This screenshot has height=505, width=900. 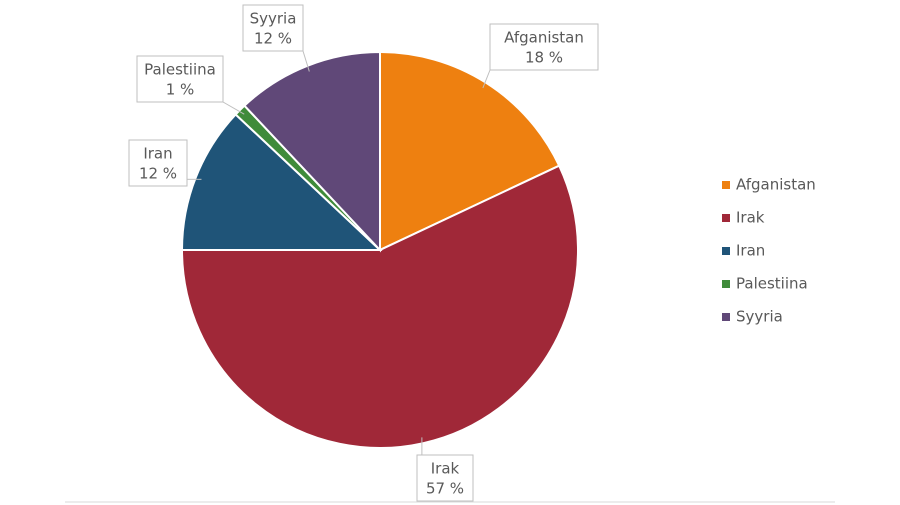 What do you see at coordinates (776, 185) in the screenshot?
I see `legend-label: Afganistan` at bounding box center [776, 185].